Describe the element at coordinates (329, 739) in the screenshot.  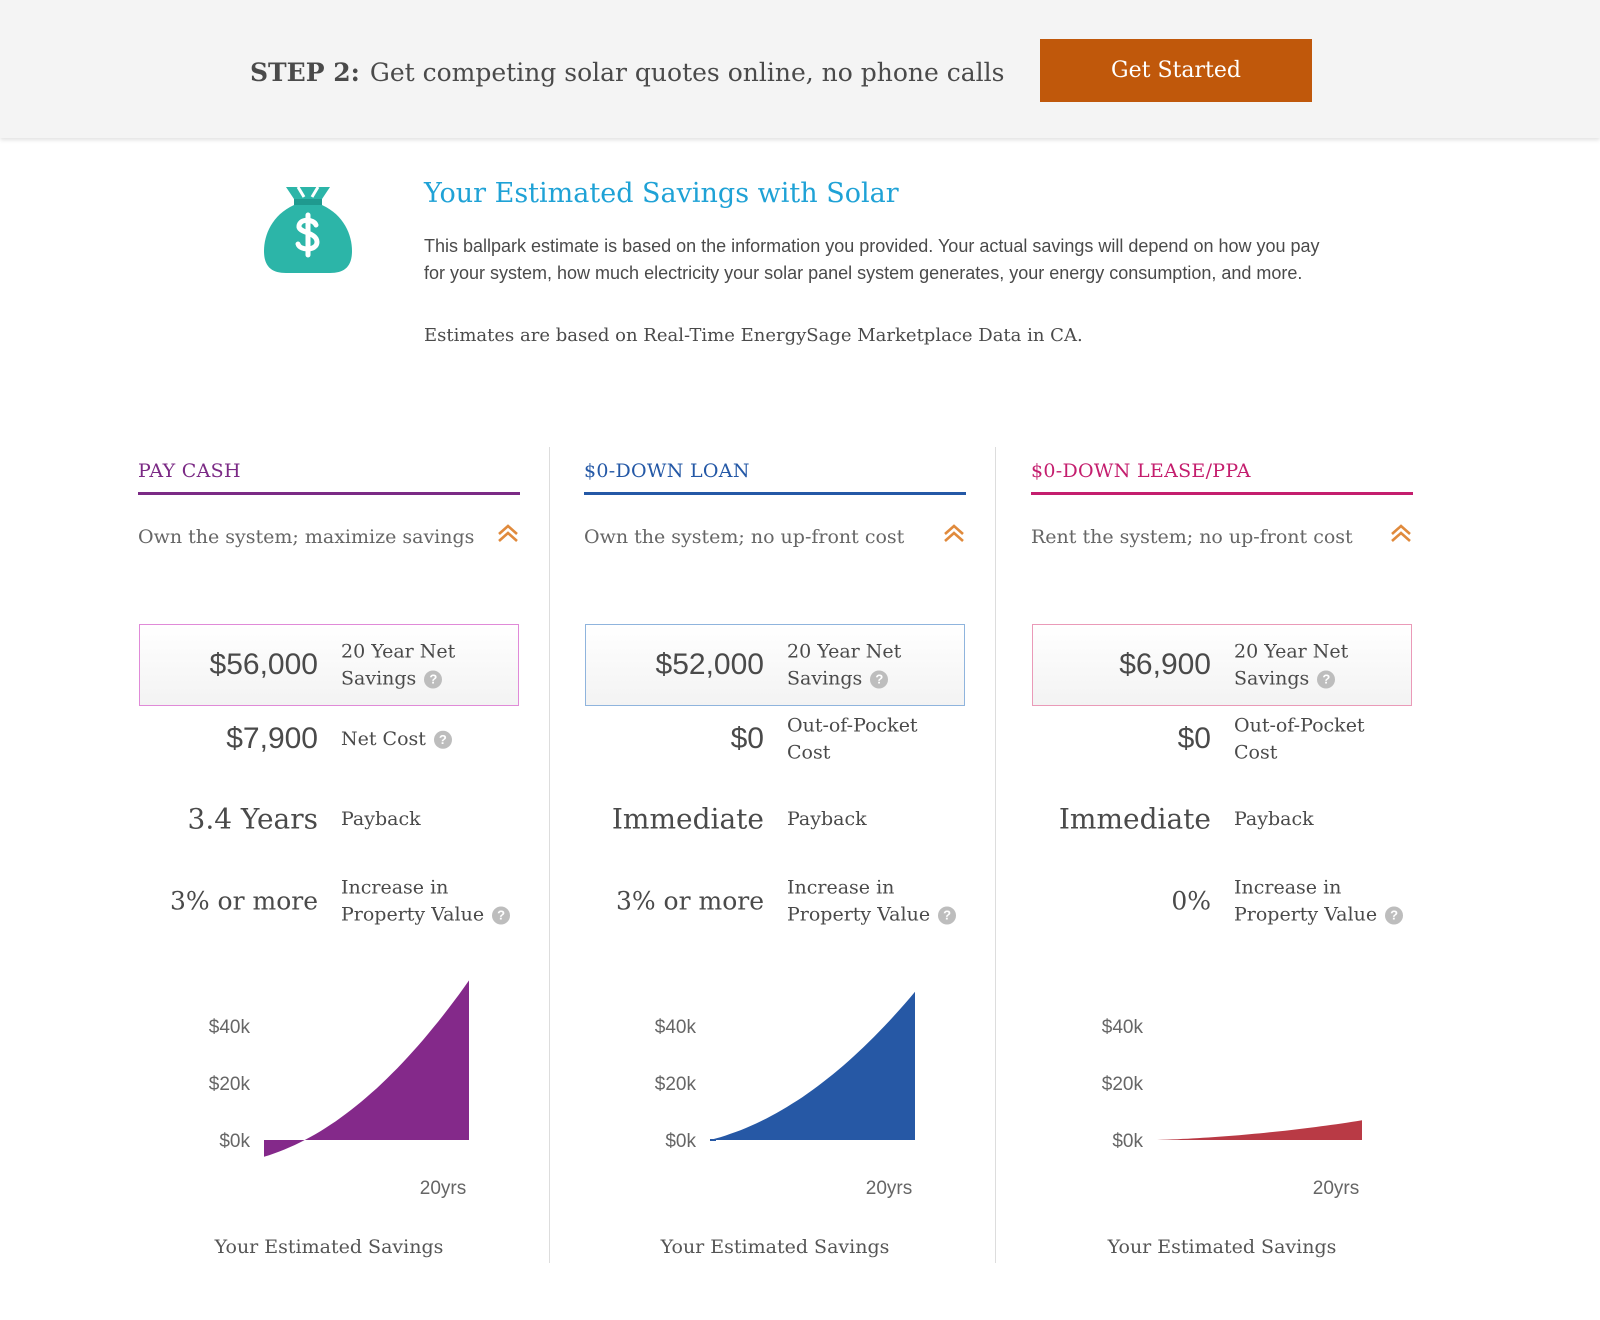
I see `cost-row: $7,900 Net Cost?` at that location.